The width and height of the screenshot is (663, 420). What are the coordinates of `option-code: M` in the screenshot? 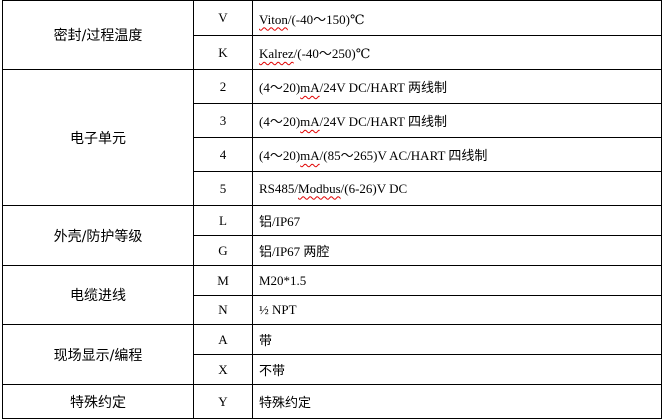 It's located at (223, 280).